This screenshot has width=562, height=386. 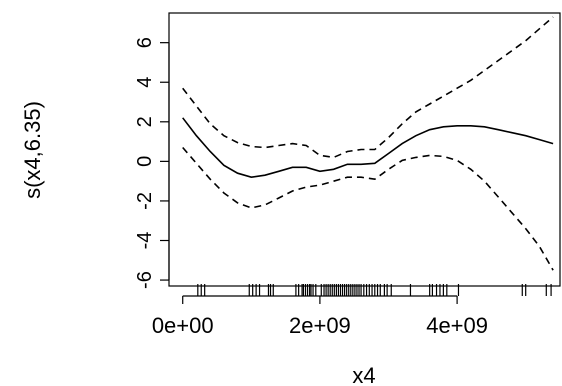 I want to click on y-tick-label: -2, so click(x=145, y=201).